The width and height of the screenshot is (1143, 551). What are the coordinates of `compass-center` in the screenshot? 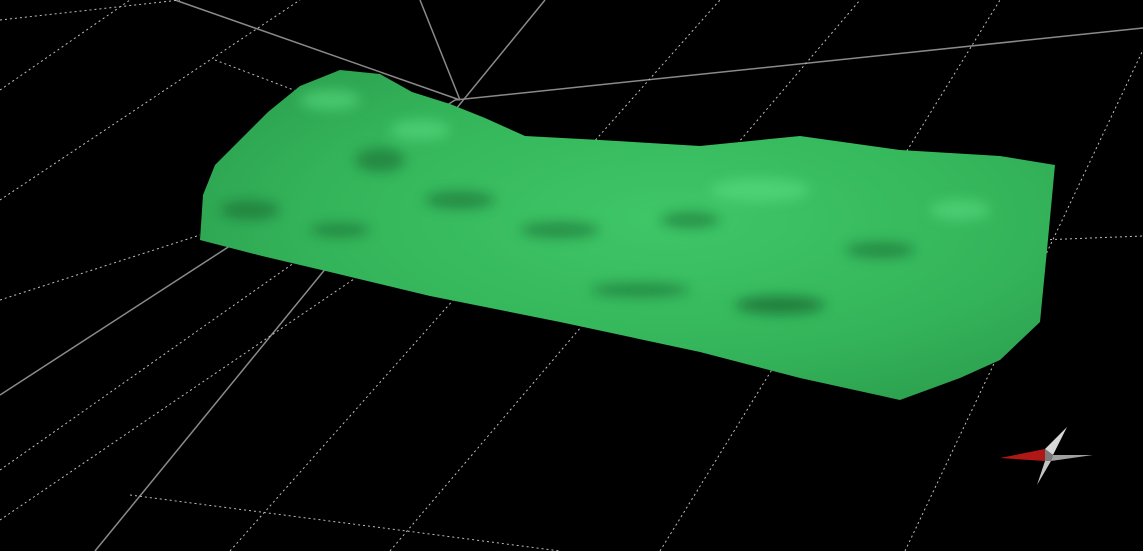 It's located at (1049, 455).